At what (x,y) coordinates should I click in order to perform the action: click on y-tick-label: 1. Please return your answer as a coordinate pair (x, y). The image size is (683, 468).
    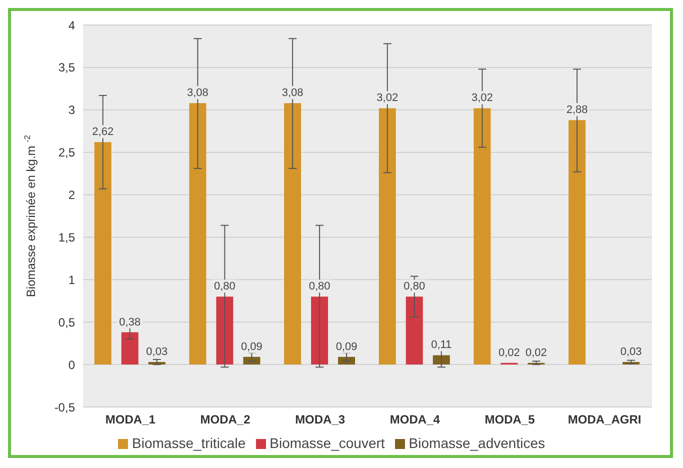
    Looking at the image, I should click on (72, 279).